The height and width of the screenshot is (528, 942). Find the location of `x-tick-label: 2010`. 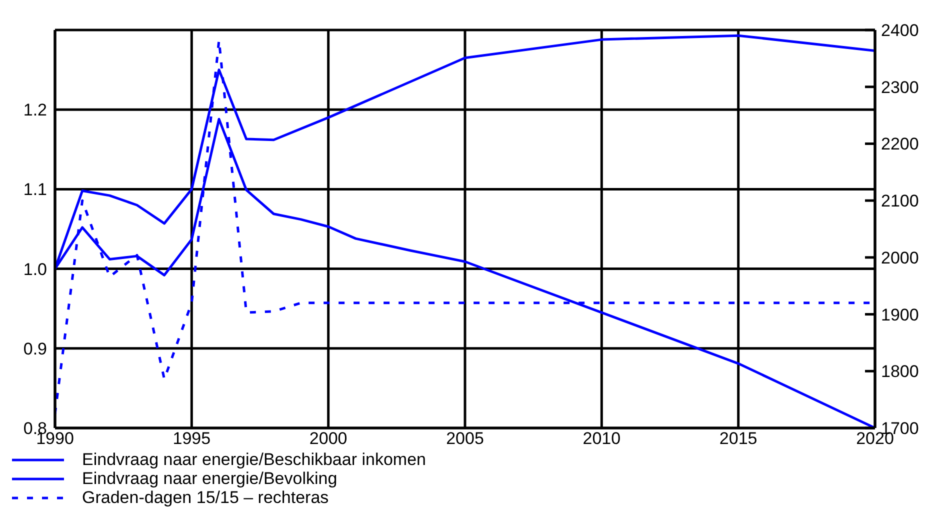

x-tick-label: 2010 is located at coordinates (601, 438).